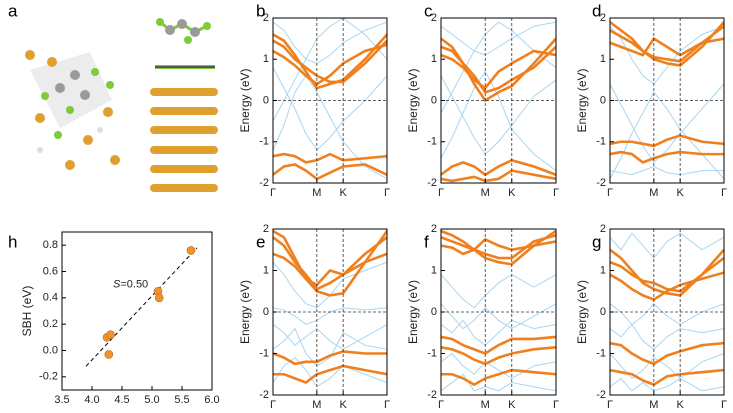 This screenshot has width=733, height=413. I want to click on panel-label: d, so click(596, 10).